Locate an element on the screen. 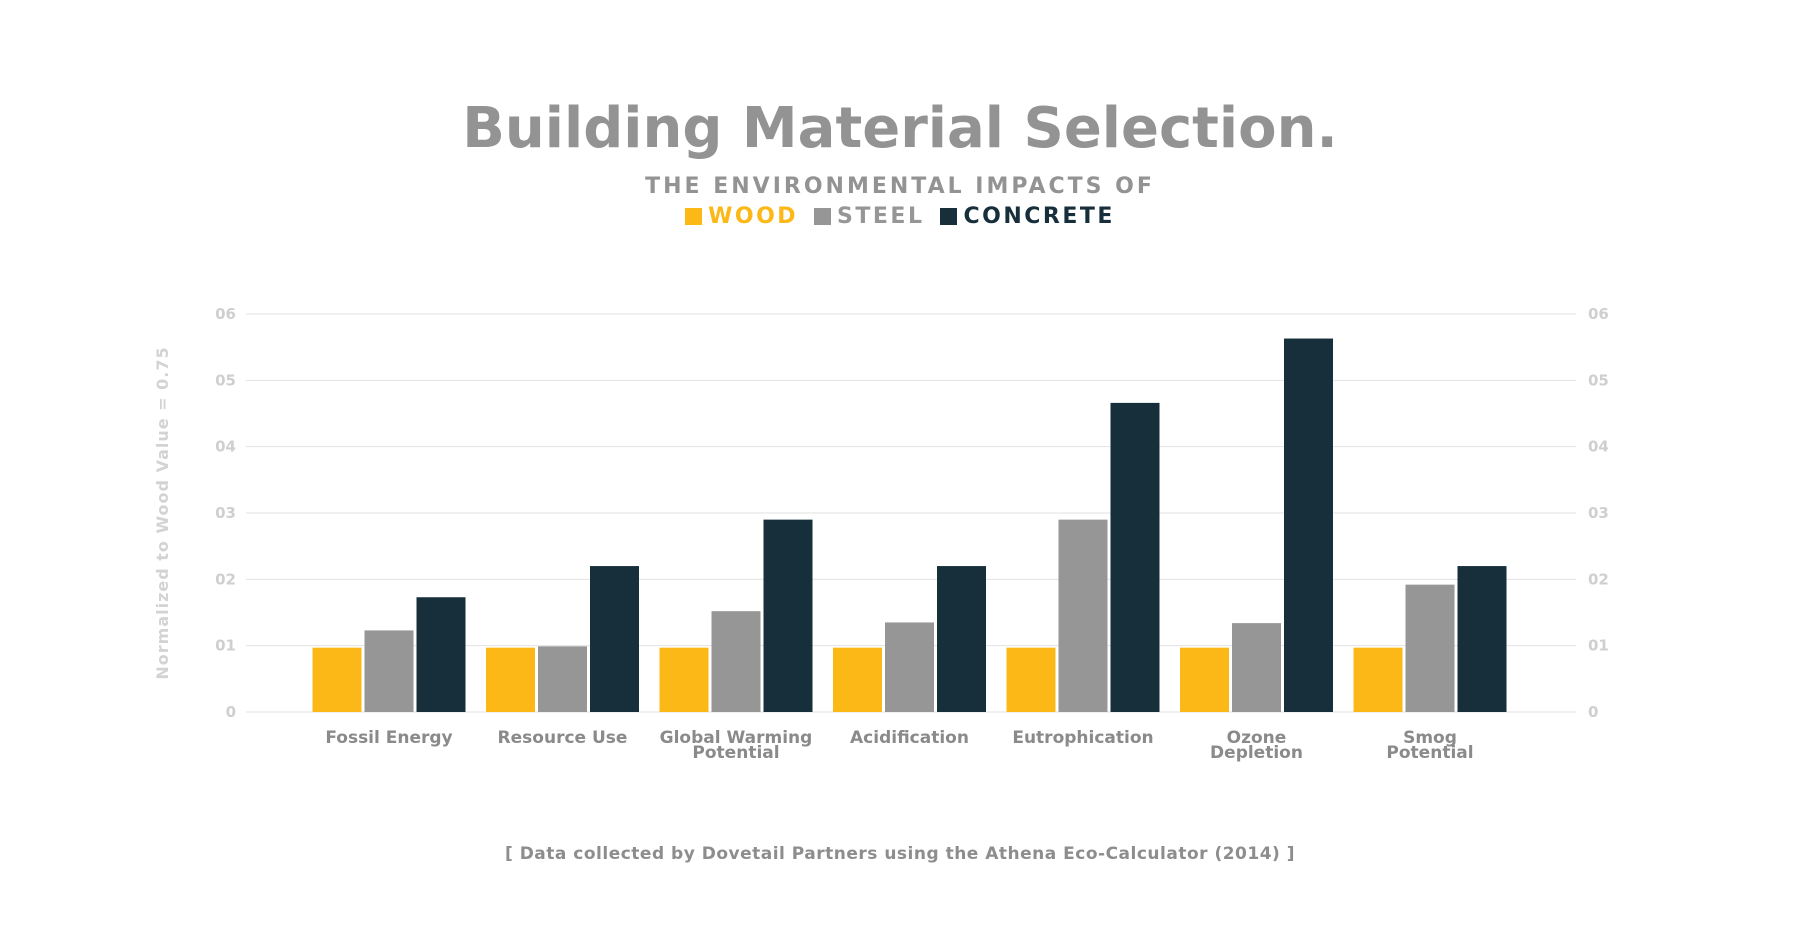 This screenshot has width=1800, height=938. legend-label-concrete: CONCRETE is located at coordinates (1039, 216).